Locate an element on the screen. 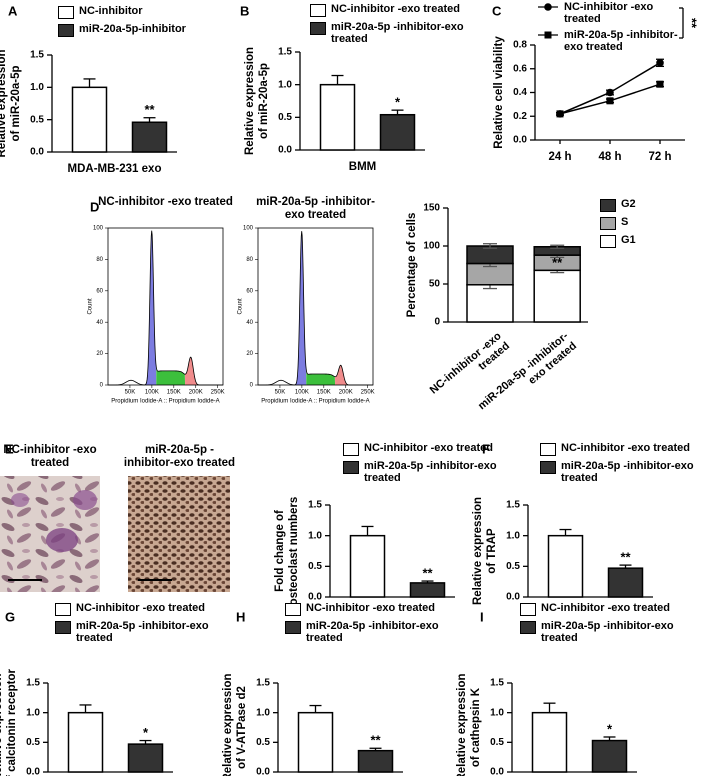 This screenshot has width=709, height=776. legend-item: S is located at coordinates (625, 223).